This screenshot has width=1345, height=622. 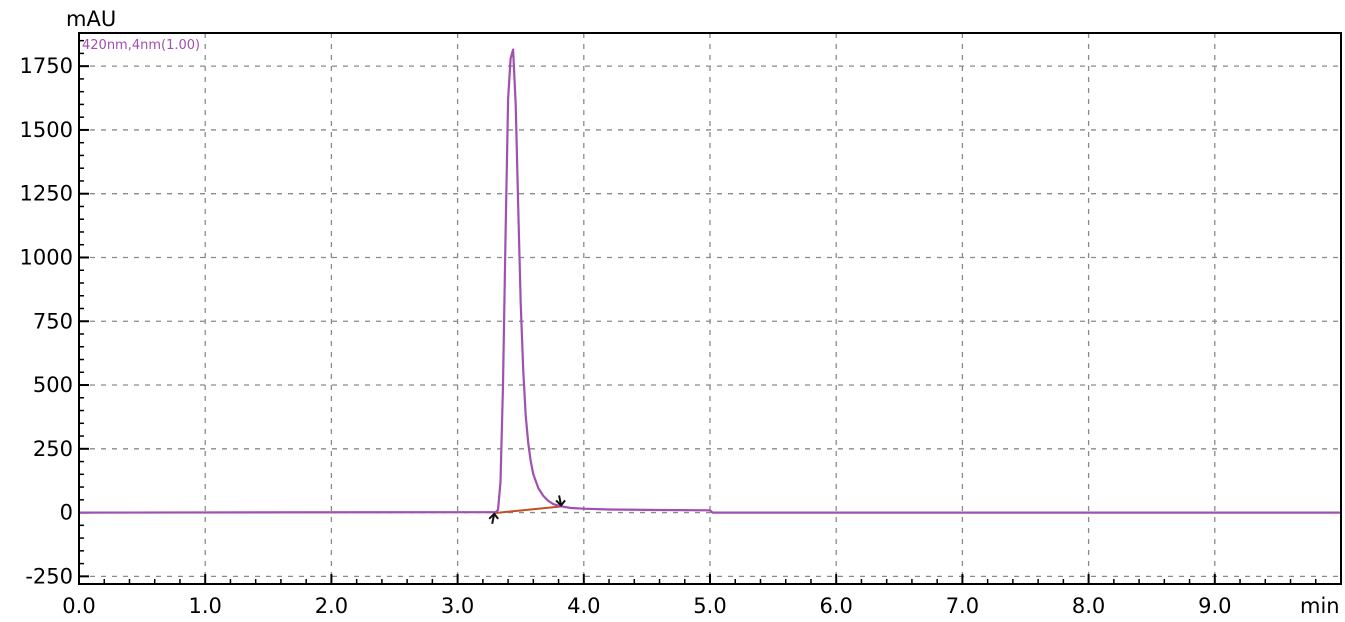 I want to click on y-tick-label: 1000, so click(x=46, y=257).